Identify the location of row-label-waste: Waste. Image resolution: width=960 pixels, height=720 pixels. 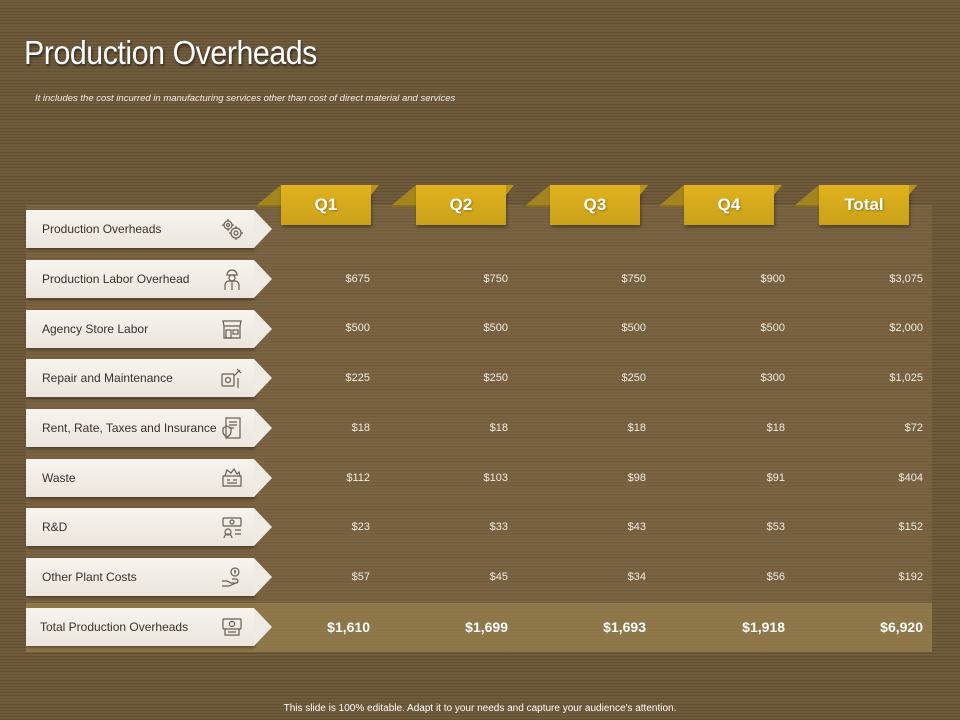
(149, 478).